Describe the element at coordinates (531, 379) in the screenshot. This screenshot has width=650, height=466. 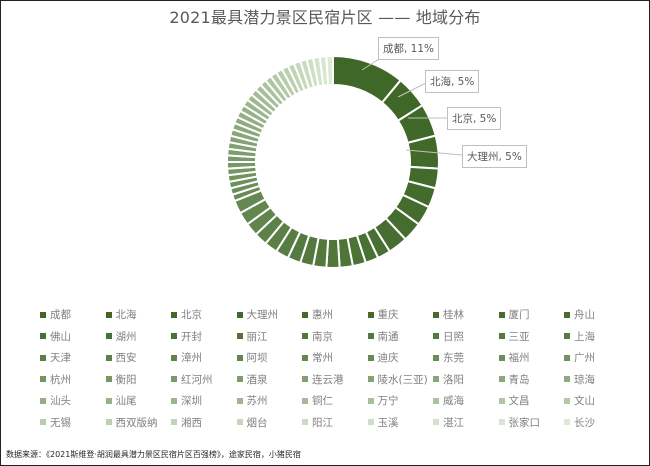
I see `legend-item: 青岛` at that location.